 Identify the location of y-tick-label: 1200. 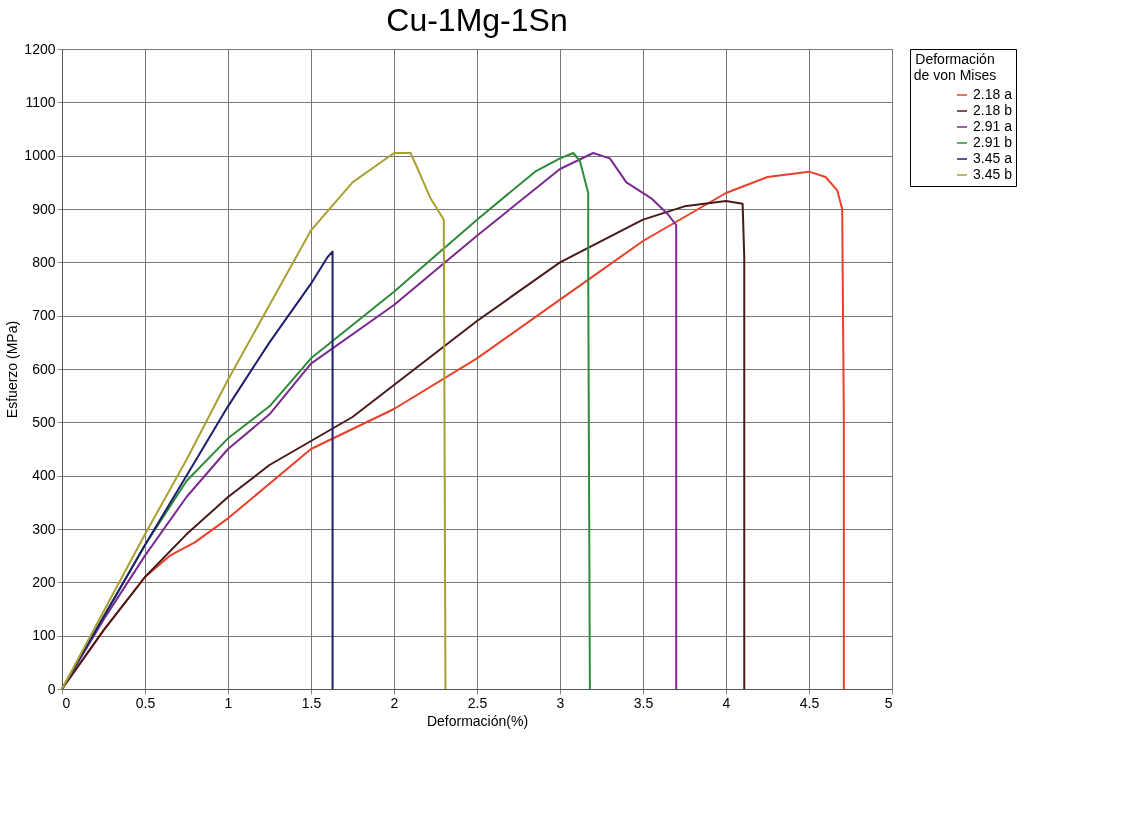
(40, 48).